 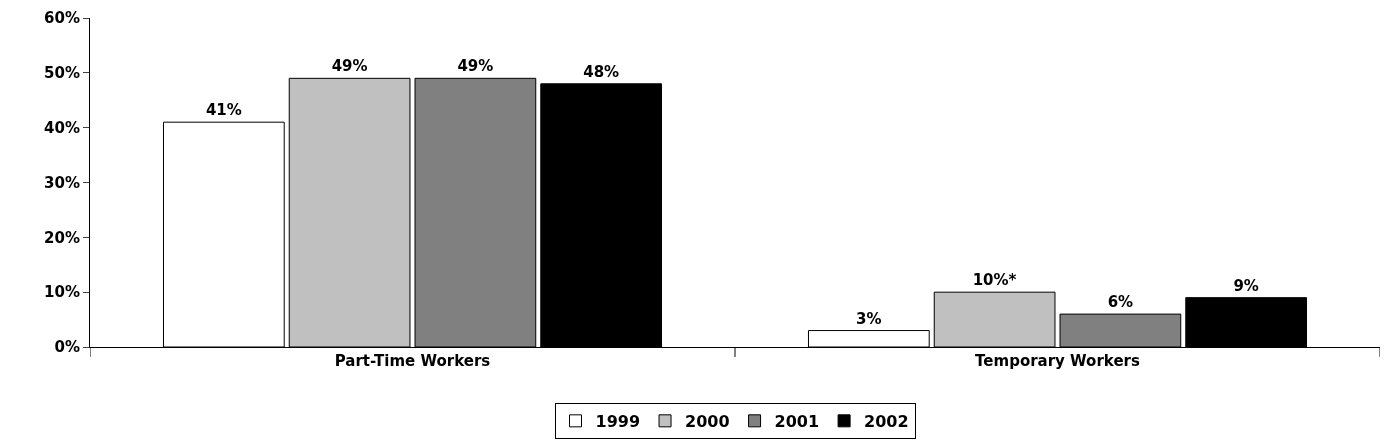 I want to click on x-tick-label: Temporary Workers, so click(x=1057, y=361).